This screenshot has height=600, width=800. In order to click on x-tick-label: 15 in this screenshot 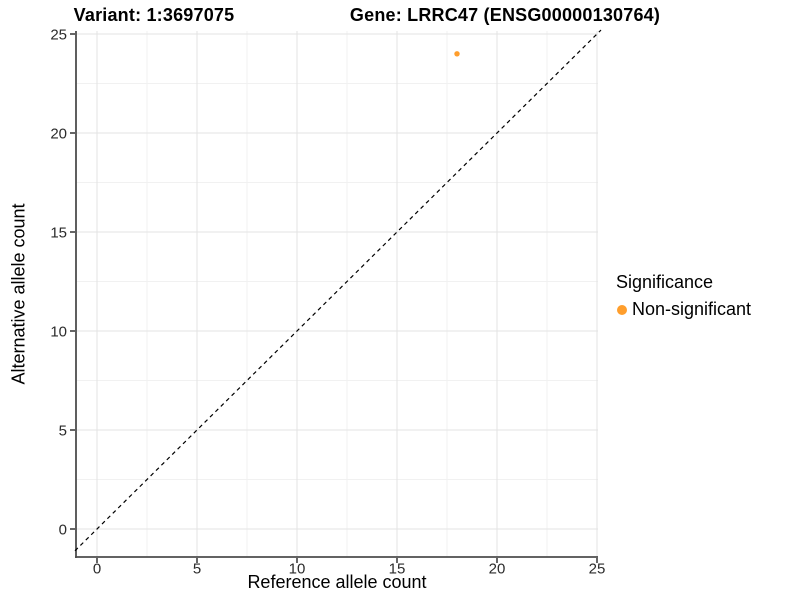, I will do `click(397, 568)`.